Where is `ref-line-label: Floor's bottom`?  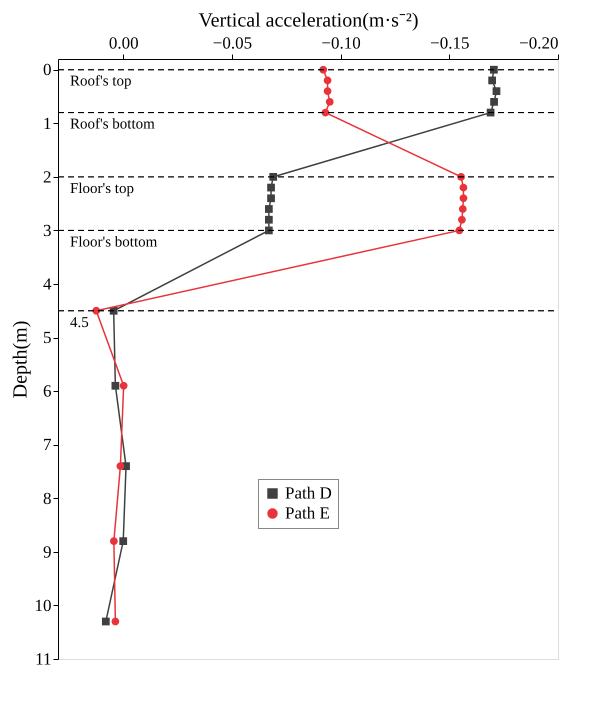 ref-line-label: Floor's bottom is located at coordinates (114, 242).